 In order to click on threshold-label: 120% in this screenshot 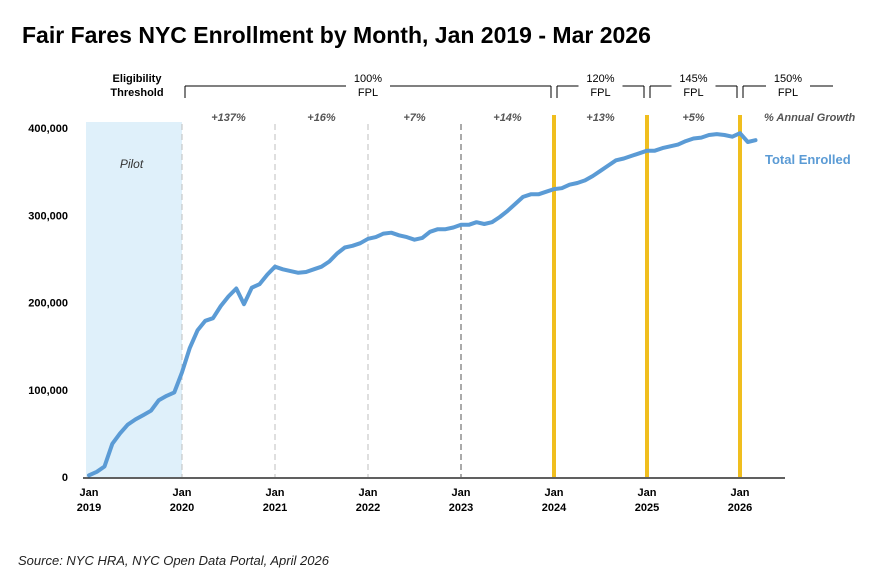, I will do `click(600, 79)`.